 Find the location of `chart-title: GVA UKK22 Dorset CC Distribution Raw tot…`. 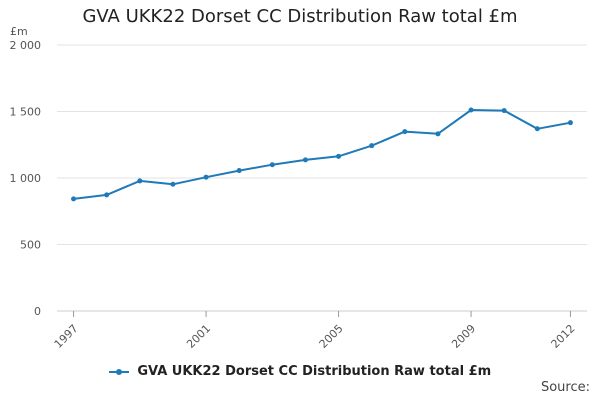

chart-title: GVA UKK22 Dorset CC Distribution Raw tot… is located at coordinates (300, 16).